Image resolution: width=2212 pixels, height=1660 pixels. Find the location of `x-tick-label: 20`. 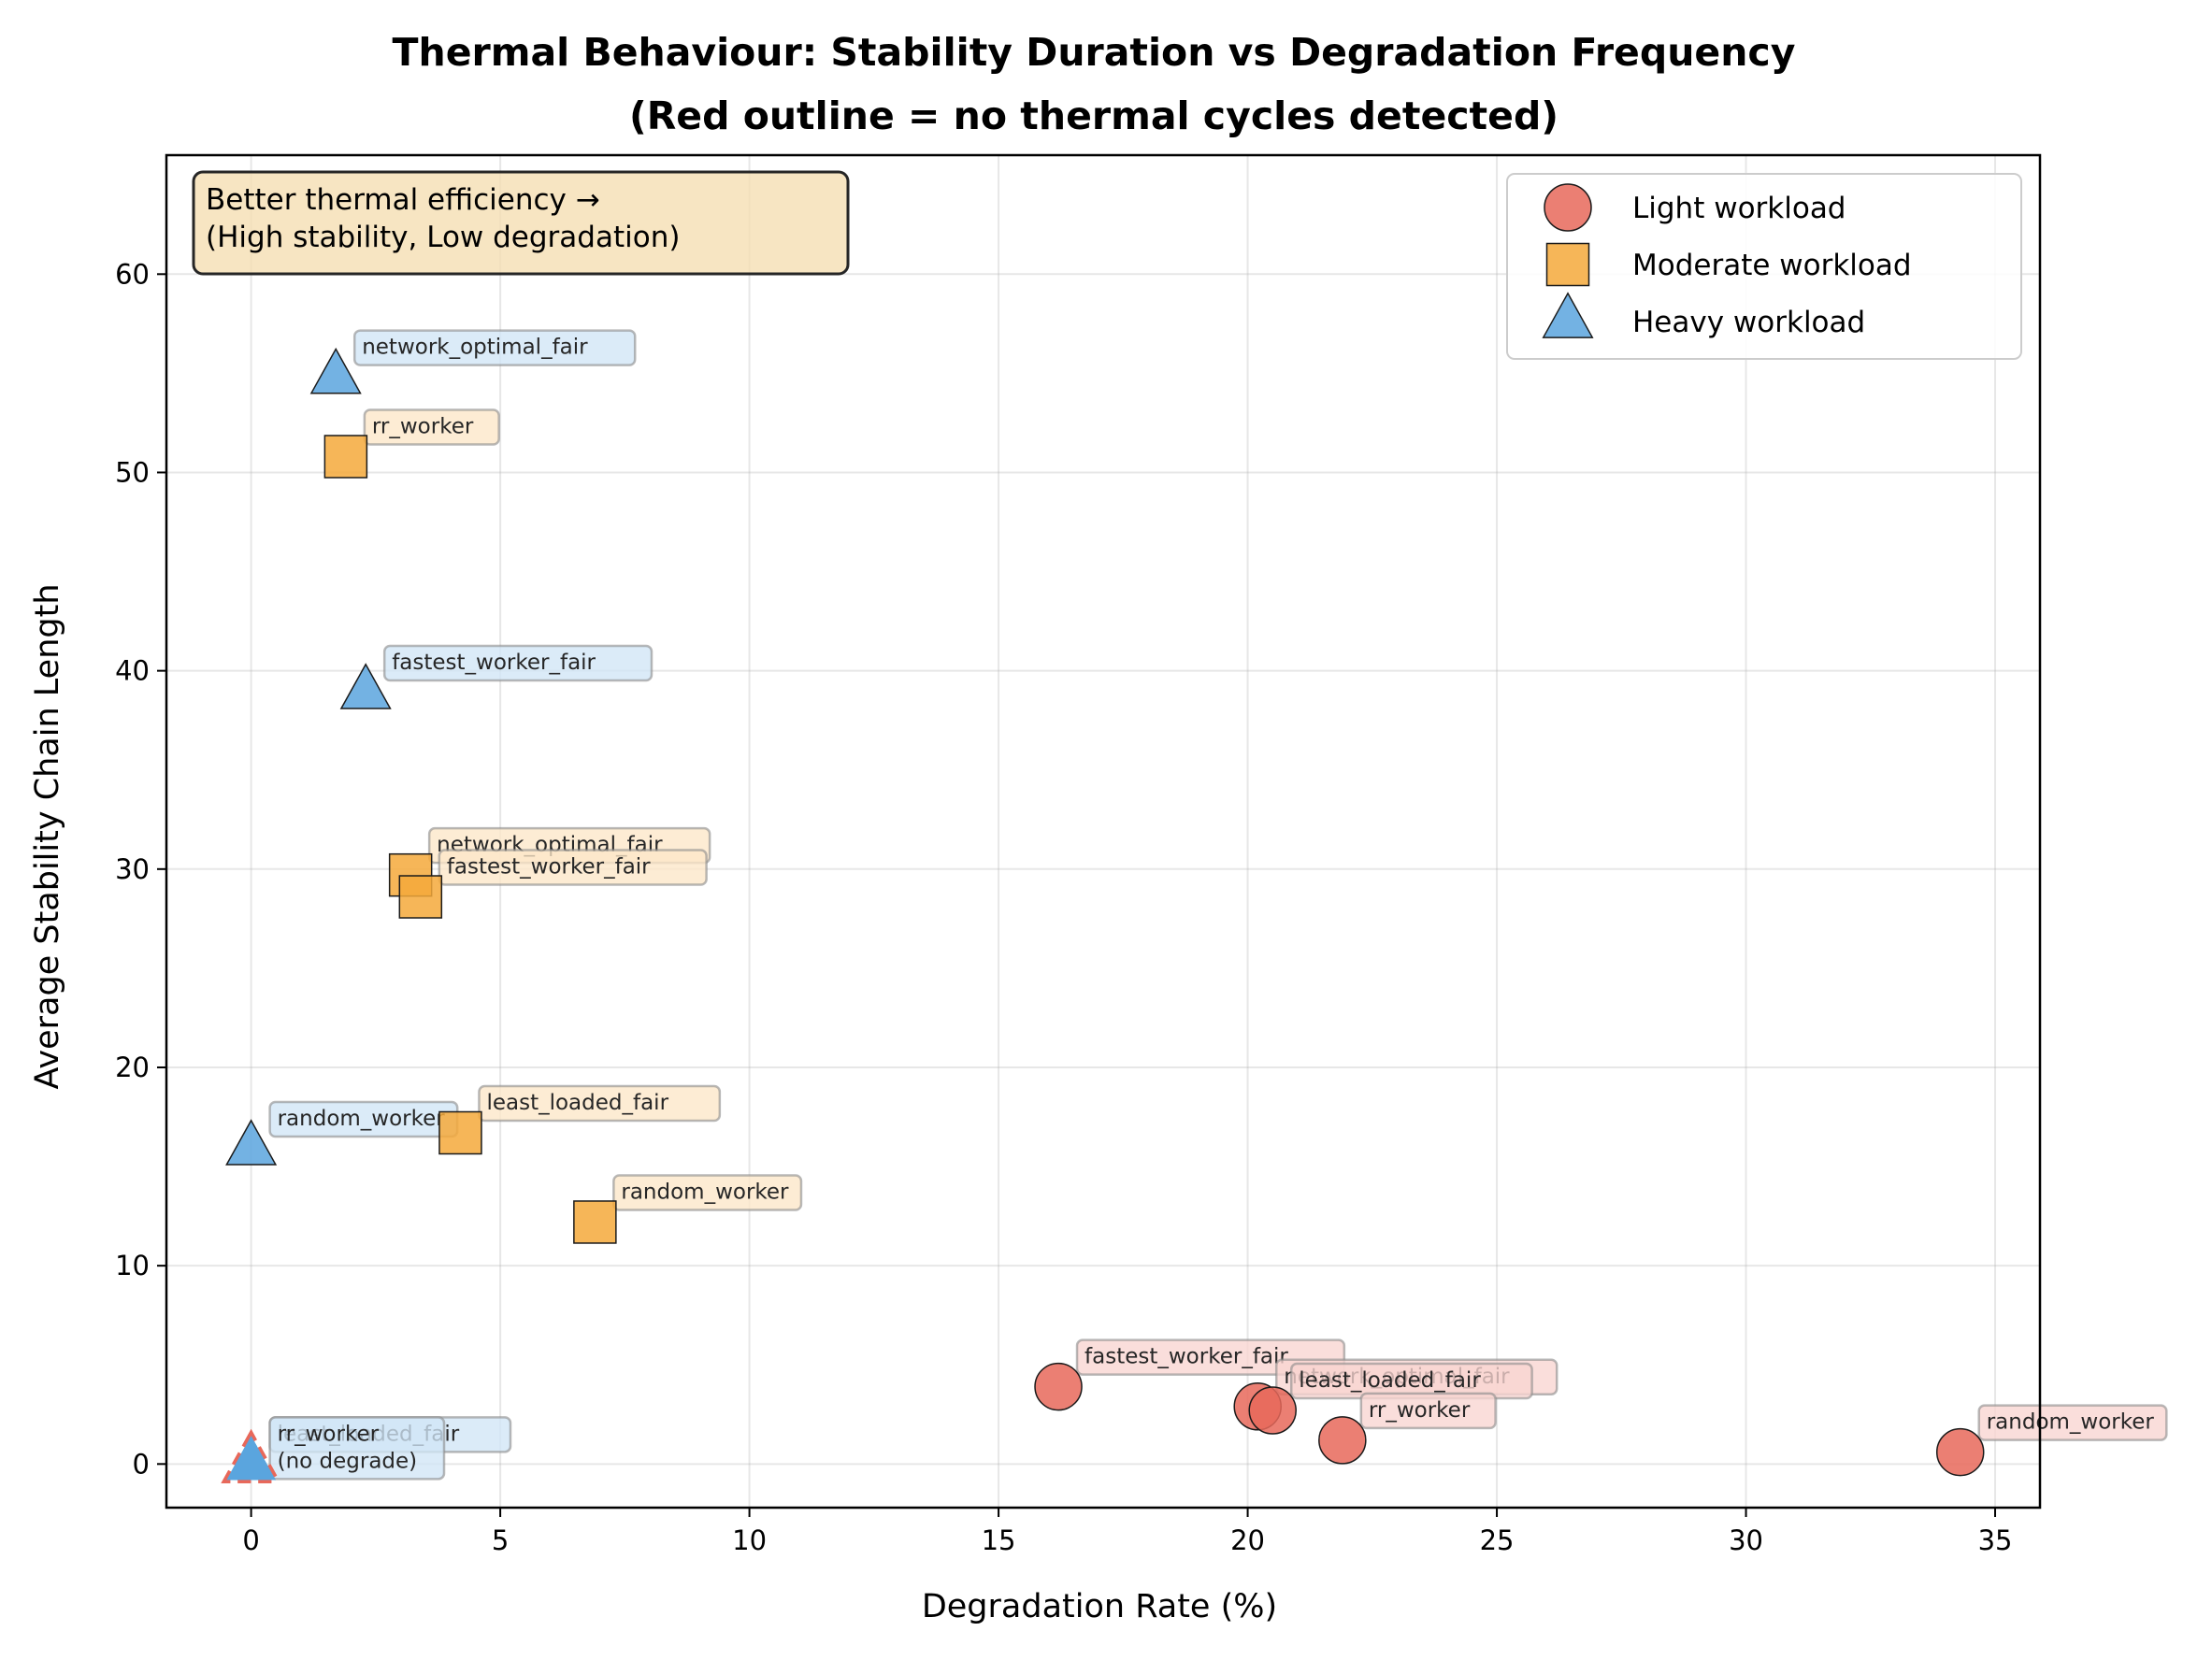

x-tick-label: 20 is located at coordinates (1247, 1540).